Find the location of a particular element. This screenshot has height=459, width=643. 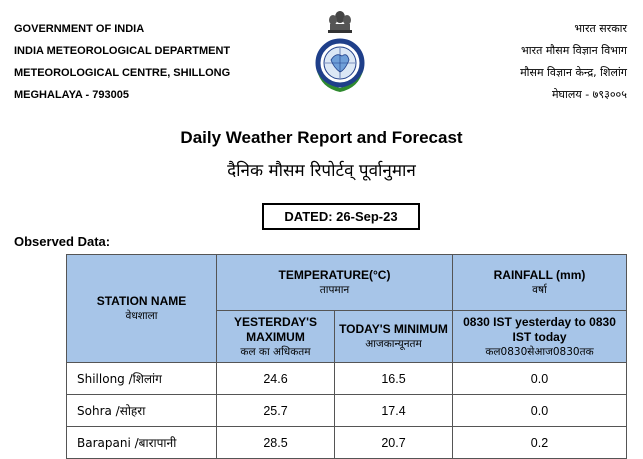

header-govt: GOVERNMENT OF INDIA is located at coordinates (79, 29).